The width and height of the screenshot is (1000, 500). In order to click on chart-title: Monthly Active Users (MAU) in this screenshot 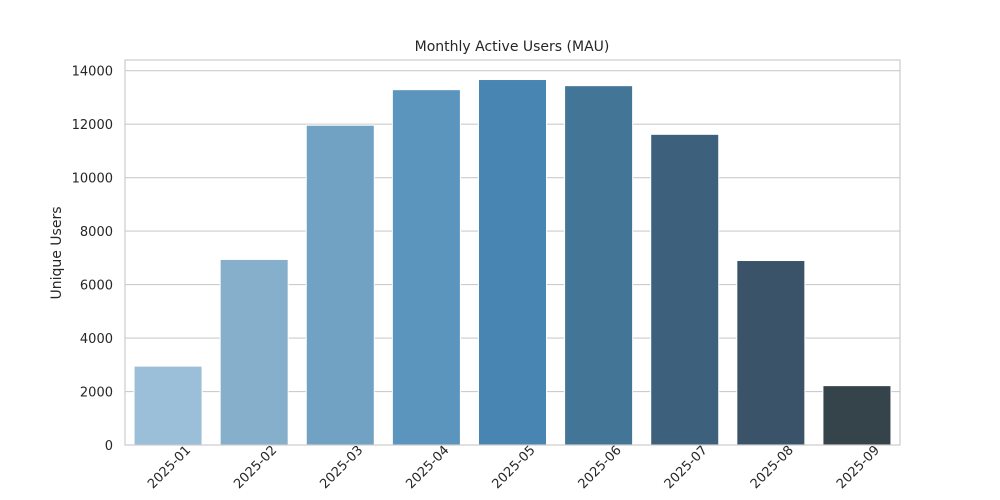, I will do `click(512, 47)`.